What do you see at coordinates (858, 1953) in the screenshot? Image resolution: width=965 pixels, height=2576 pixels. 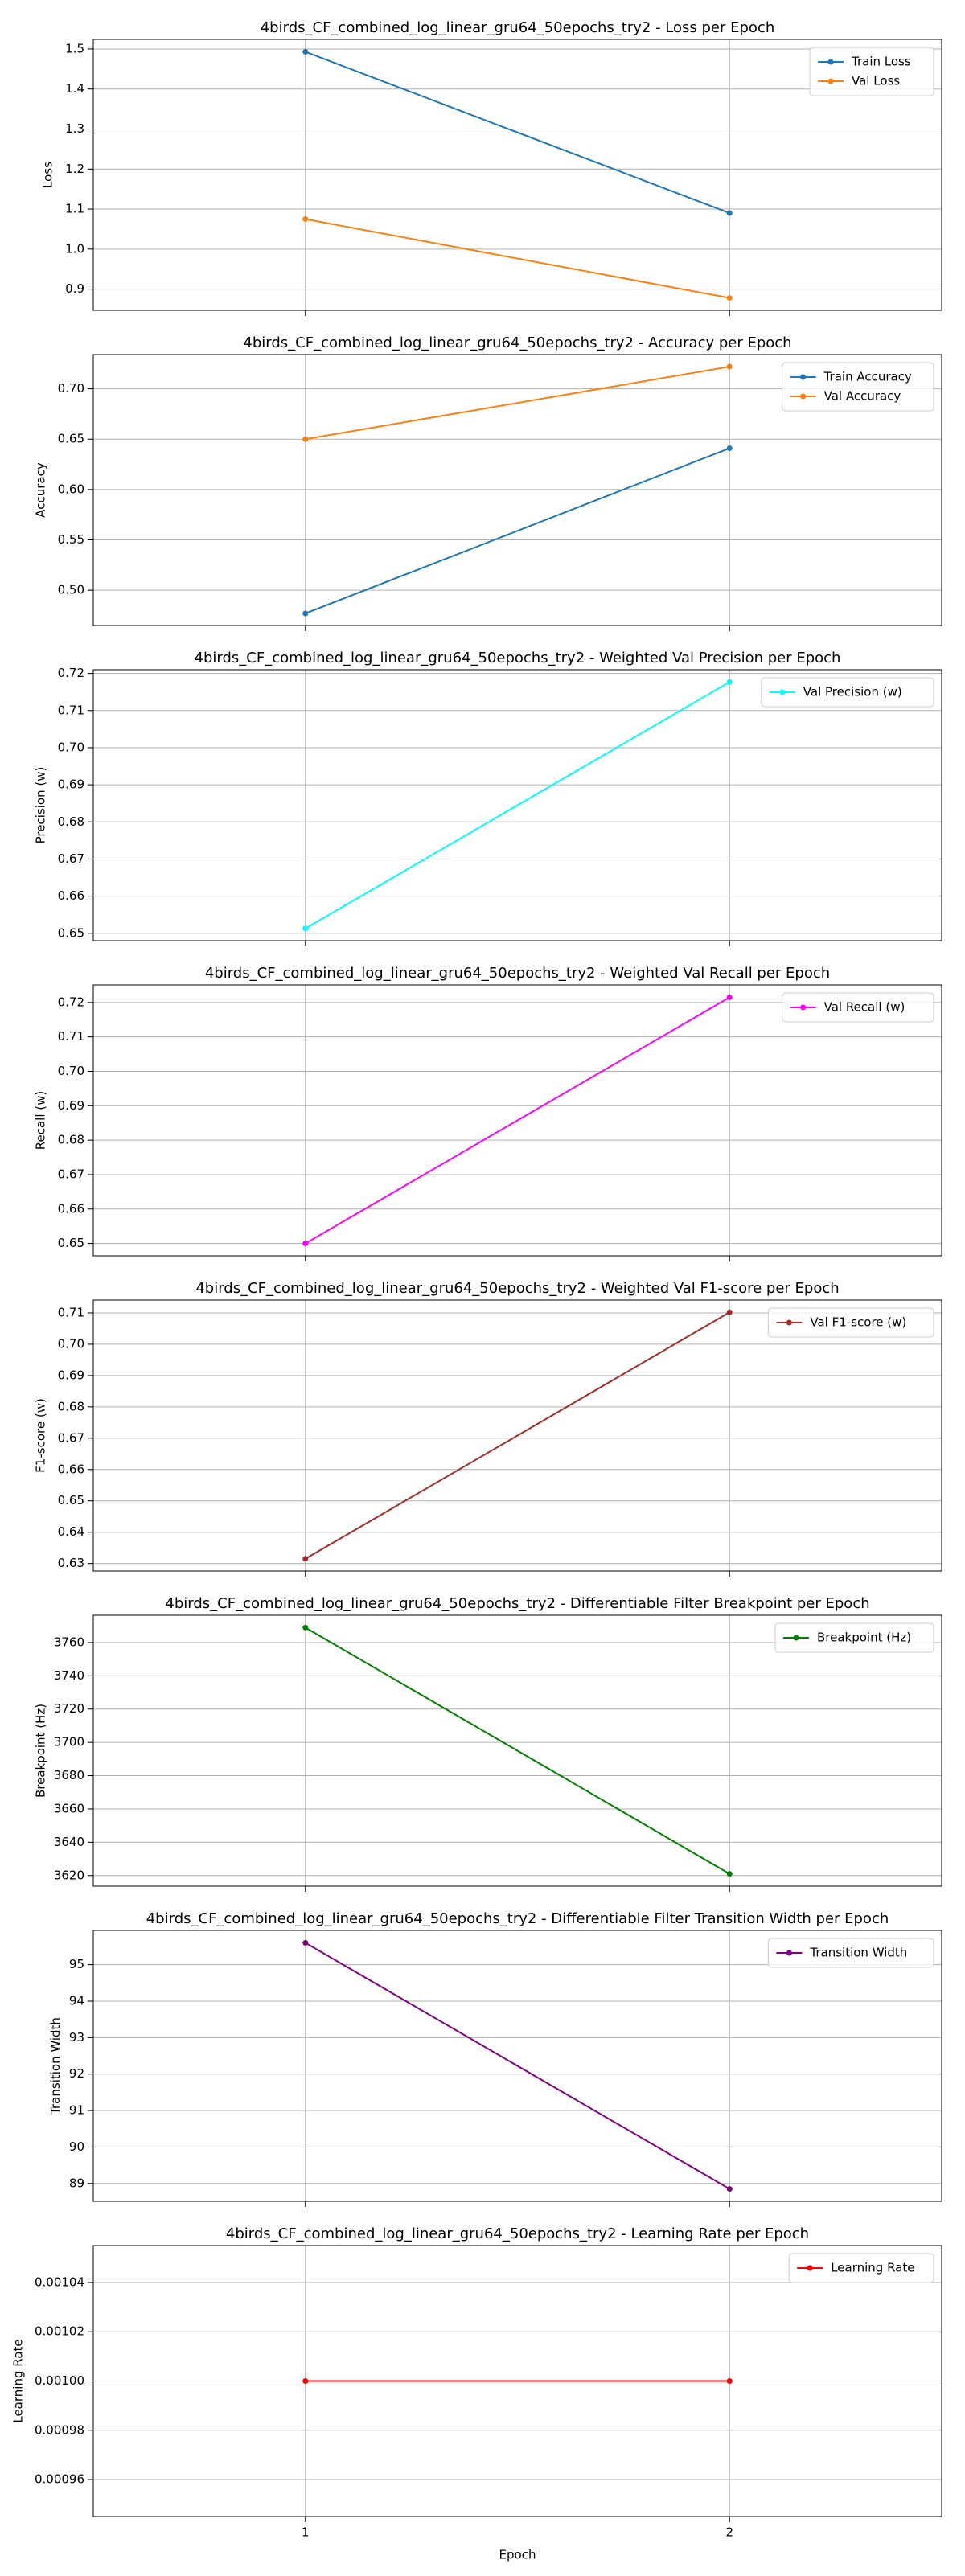 I see `legend-label: Transition Width` at bounding box center [858, 1953].